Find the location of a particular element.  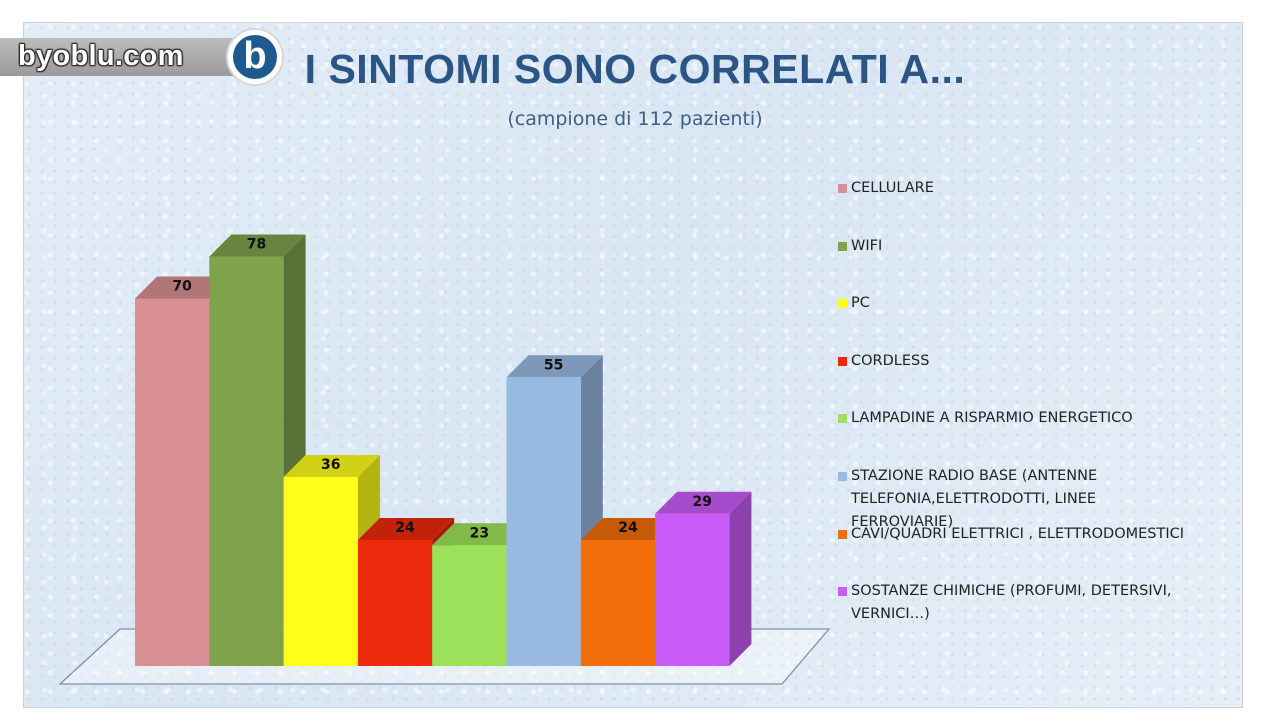

logo-text: byoblu.com is located at coordinates (101, 56).